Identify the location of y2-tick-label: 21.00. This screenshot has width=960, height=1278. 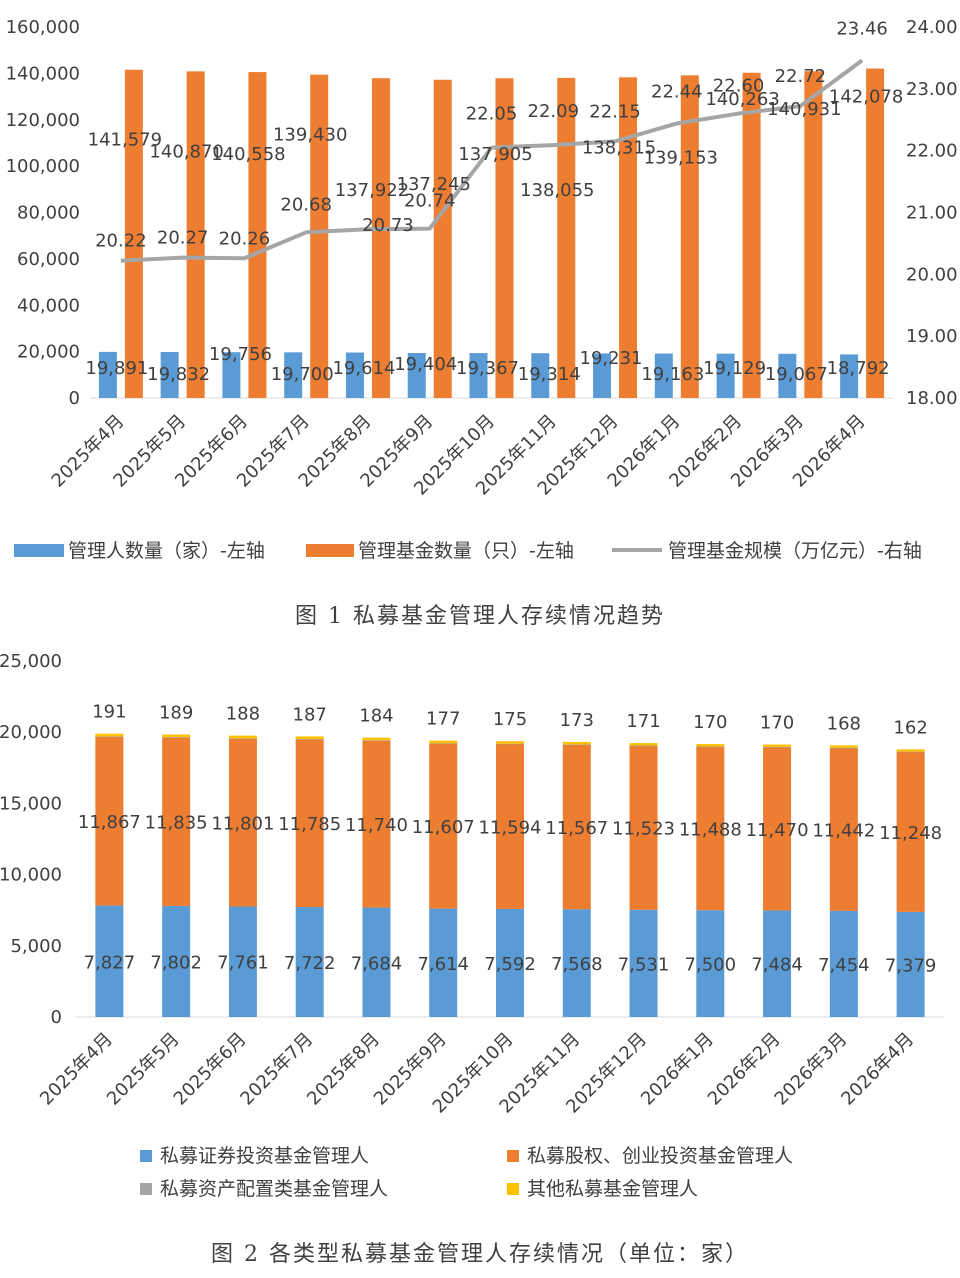
(932, 213).